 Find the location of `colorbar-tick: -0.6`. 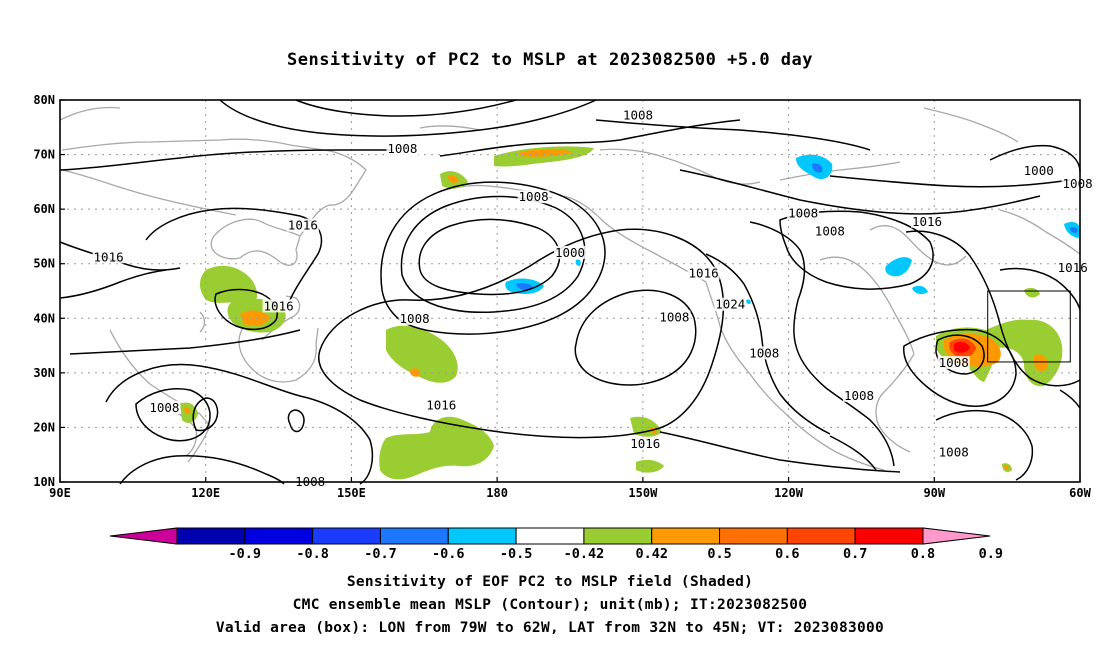

colorbar-tick: -0.6 is located at coordinates (448, 554).